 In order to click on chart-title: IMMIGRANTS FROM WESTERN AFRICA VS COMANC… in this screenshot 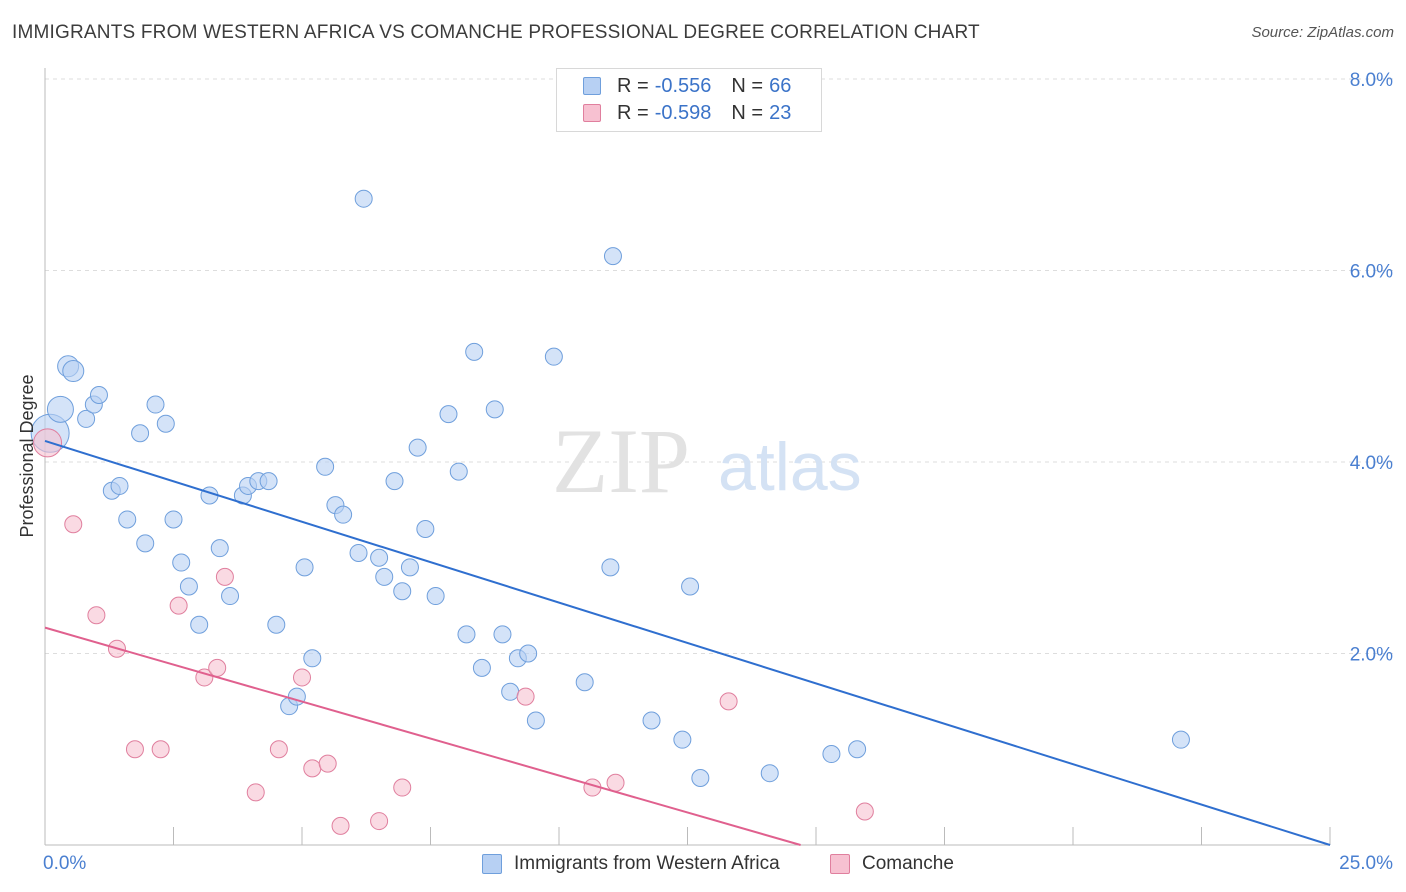, I will do `click(496, 32)`.